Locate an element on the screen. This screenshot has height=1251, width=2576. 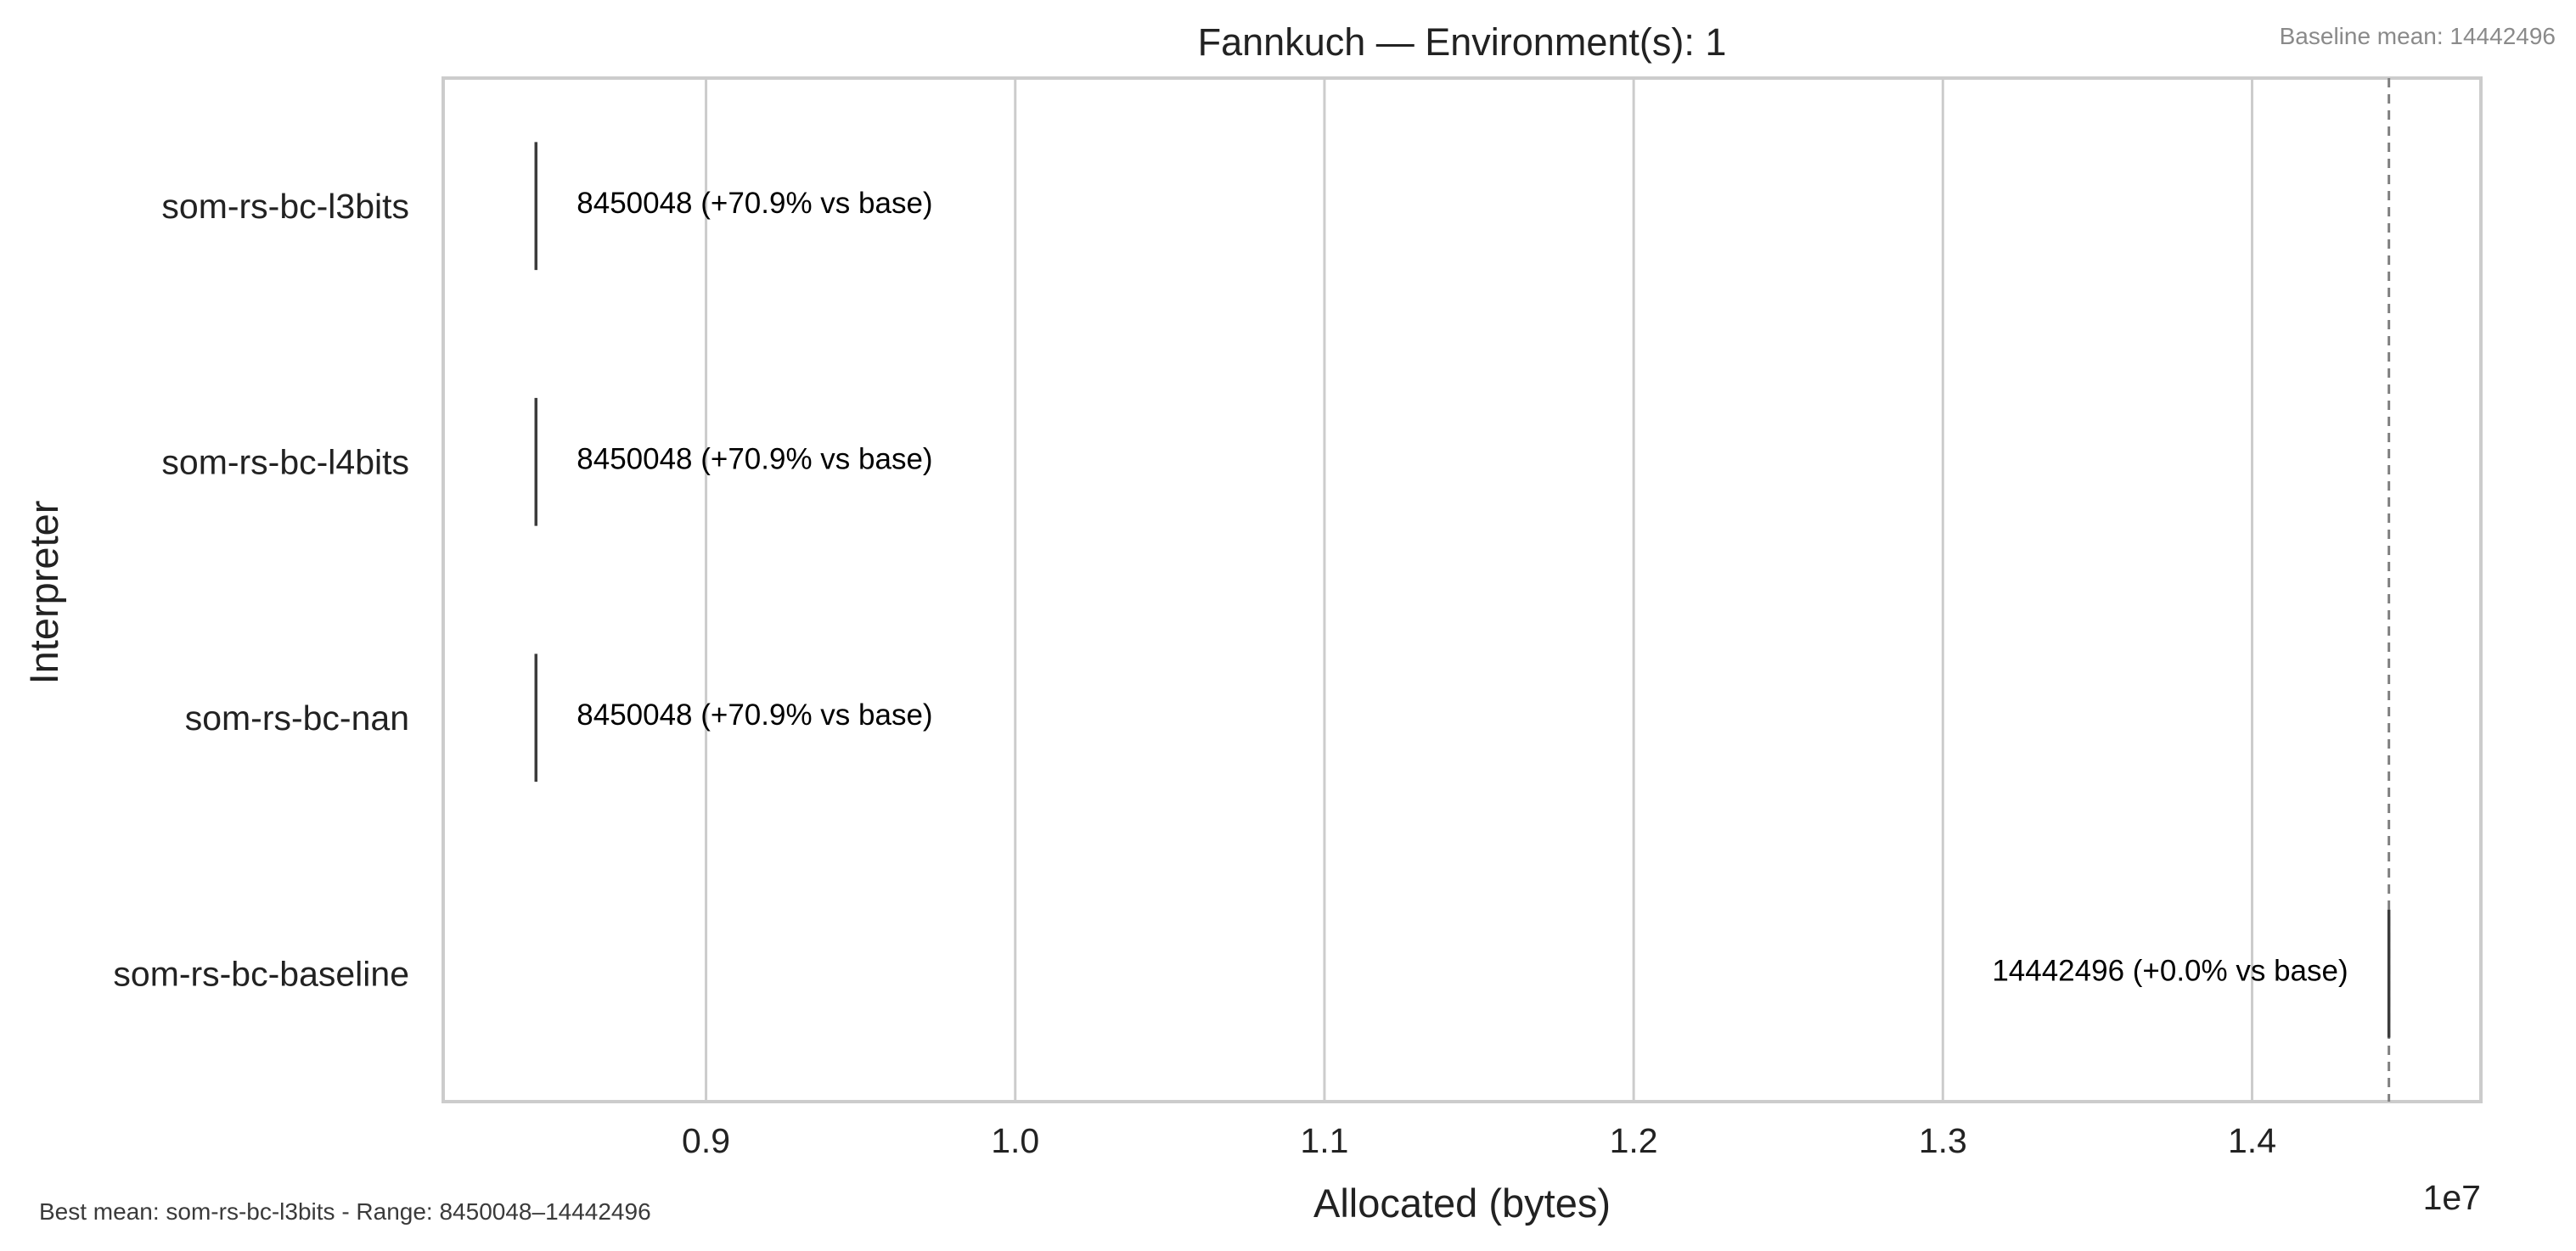
baseline-note: Baseline mean: 14442496 is located at coordinates (2418, 36).